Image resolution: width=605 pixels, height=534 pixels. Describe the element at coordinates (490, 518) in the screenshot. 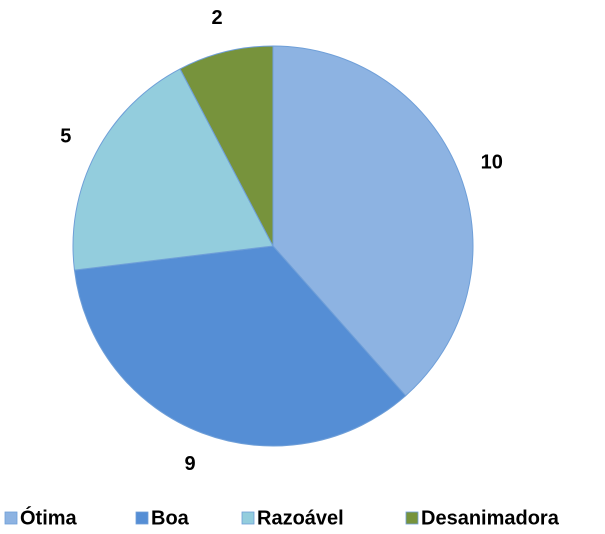

I see `legend-label: Desanimadora` at that location.